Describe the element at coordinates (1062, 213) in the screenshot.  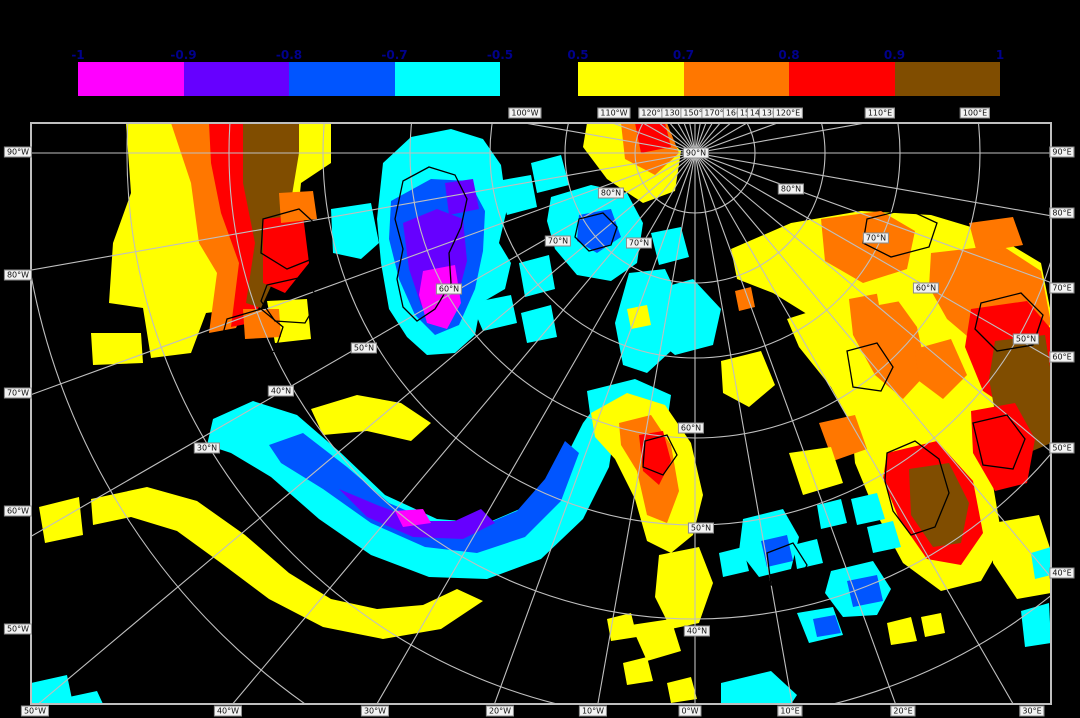
I see `longitude-label-right: 80°E` at that location.